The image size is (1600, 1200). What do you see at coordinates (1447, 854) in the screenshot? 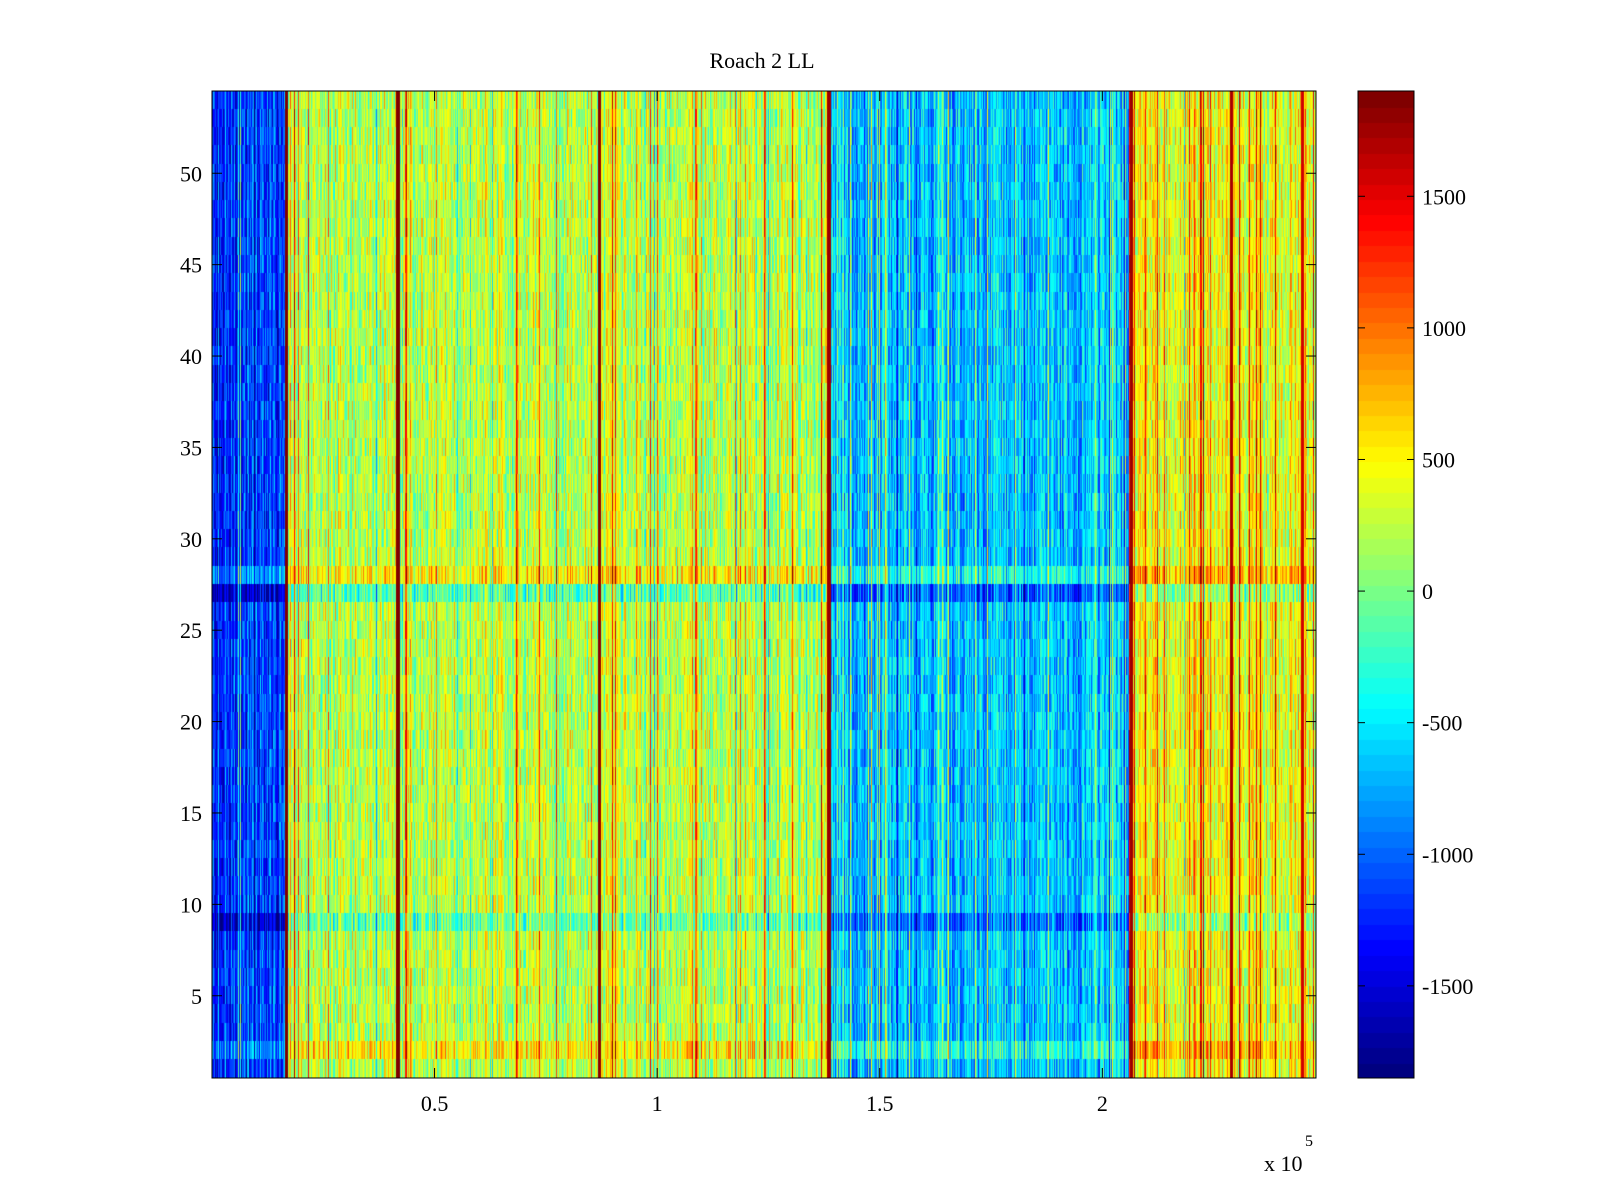
I see `colorbar-tick-label: -1000` at bounding box center [1447, 854].